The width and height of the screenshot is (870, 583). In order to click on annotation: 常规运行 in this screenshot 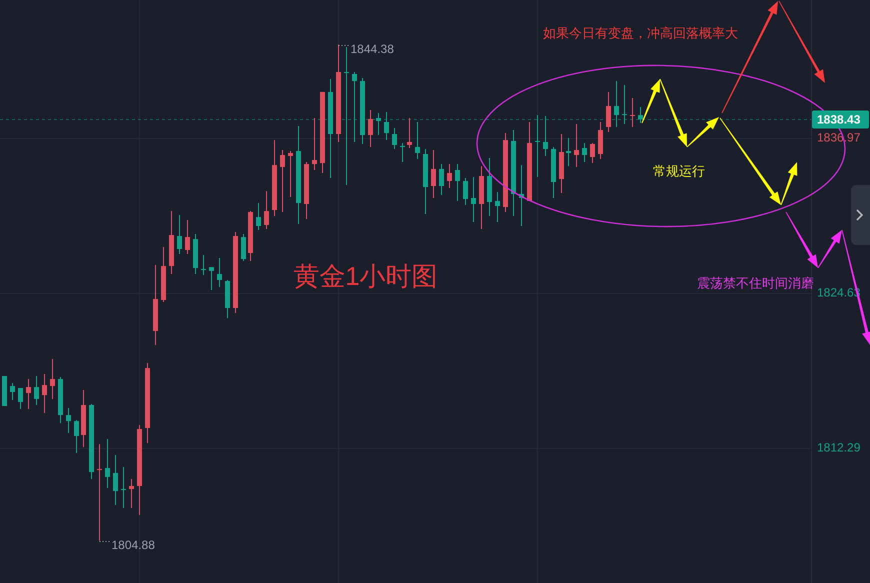, I will do `click(679, 171)`.